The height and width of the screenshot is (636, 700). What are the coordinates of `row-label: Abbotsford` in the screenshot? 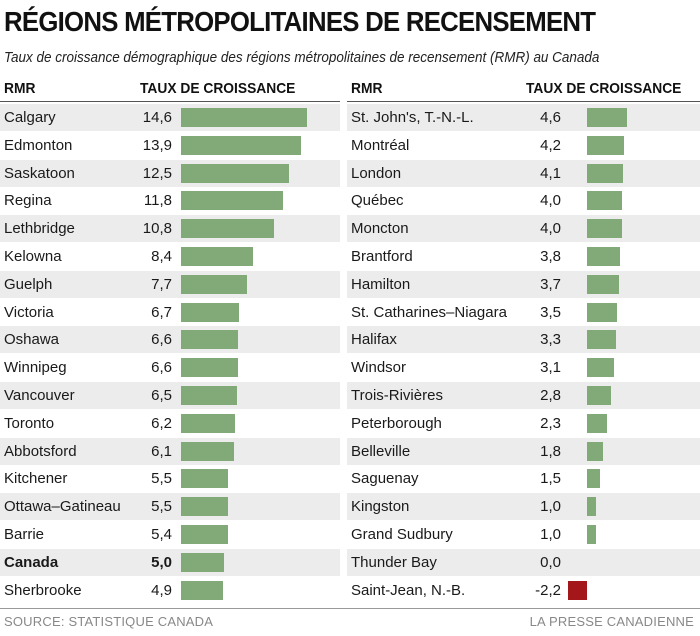 It's located at (40, 451).